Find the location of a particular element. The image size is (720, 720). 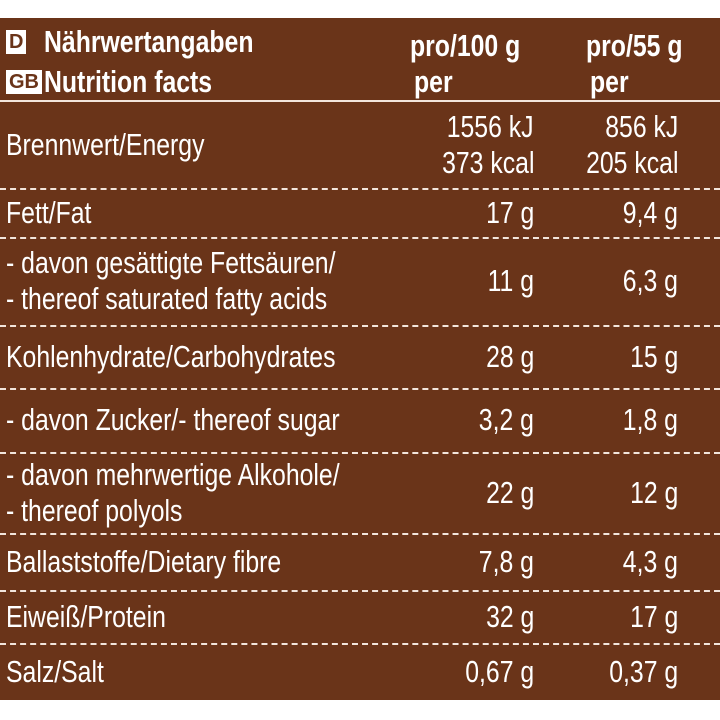

value: 7,8 g is located at coordinates (506, 561).